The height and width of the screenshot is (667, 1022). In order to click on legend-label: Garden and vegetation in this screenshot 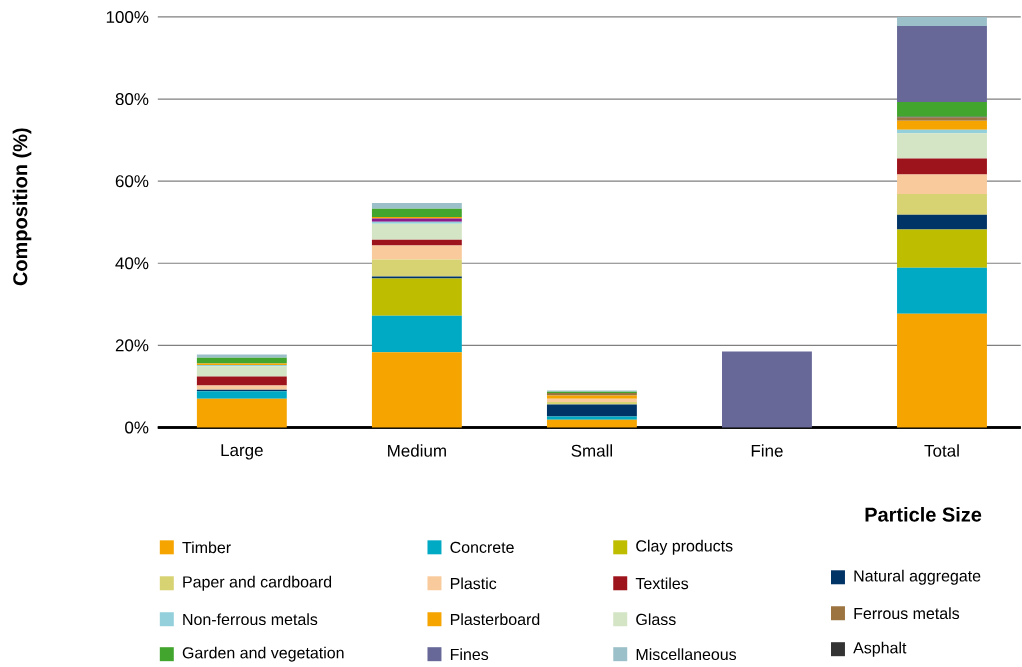, I will do `click(263, 654)`.